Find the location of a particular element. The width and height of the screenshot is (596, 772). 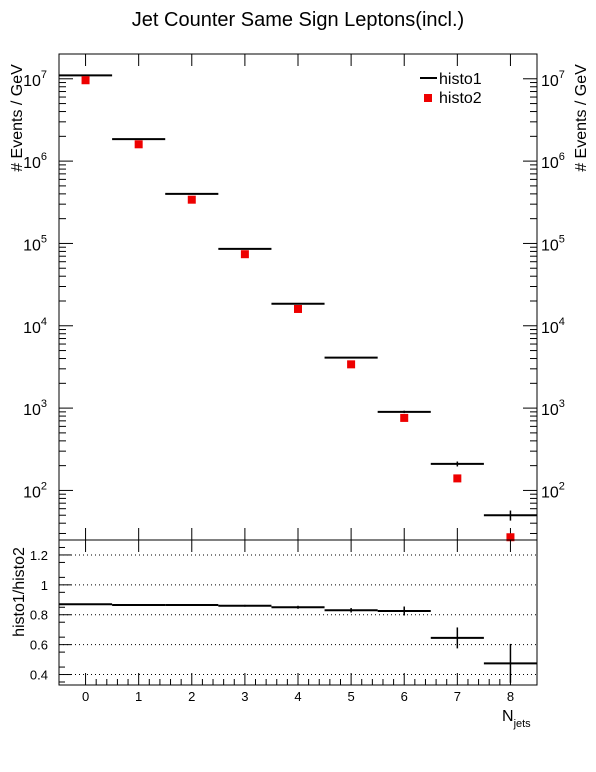

ratio-y-tick-label: 0.6 is located at coordinates (39, 645).